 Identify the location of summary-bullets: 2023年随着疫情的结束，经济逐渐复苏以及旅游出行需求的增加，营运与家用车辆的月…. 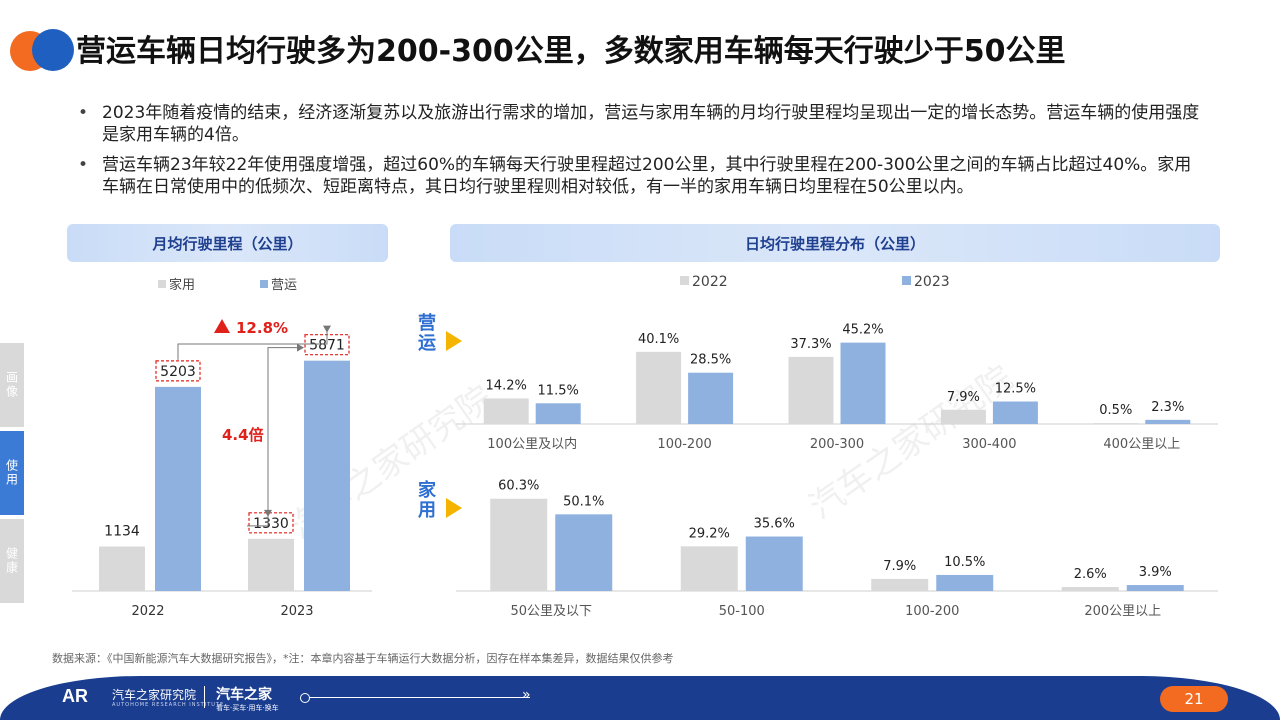
(640, 154).